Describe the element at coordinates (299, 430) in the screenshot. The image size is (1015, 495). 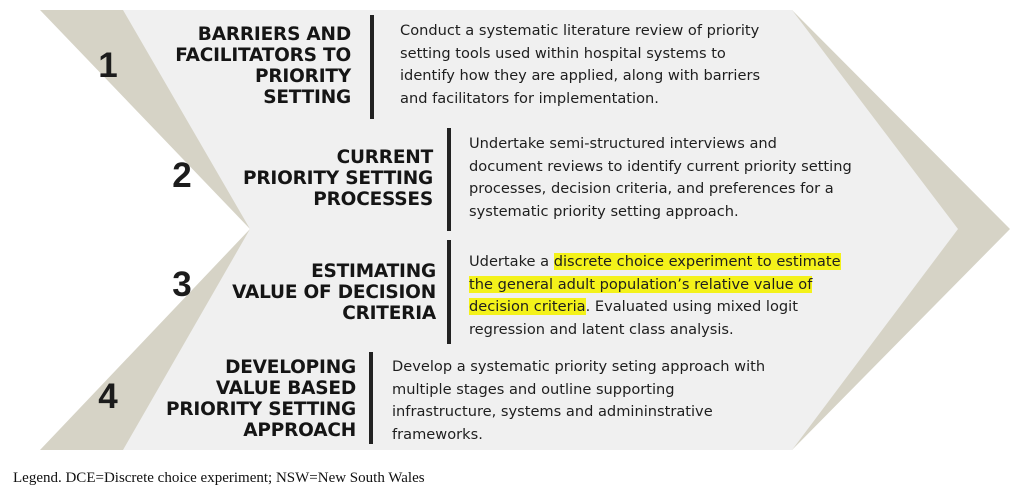
I see `step-4-title-line: APPROACH` at that location.